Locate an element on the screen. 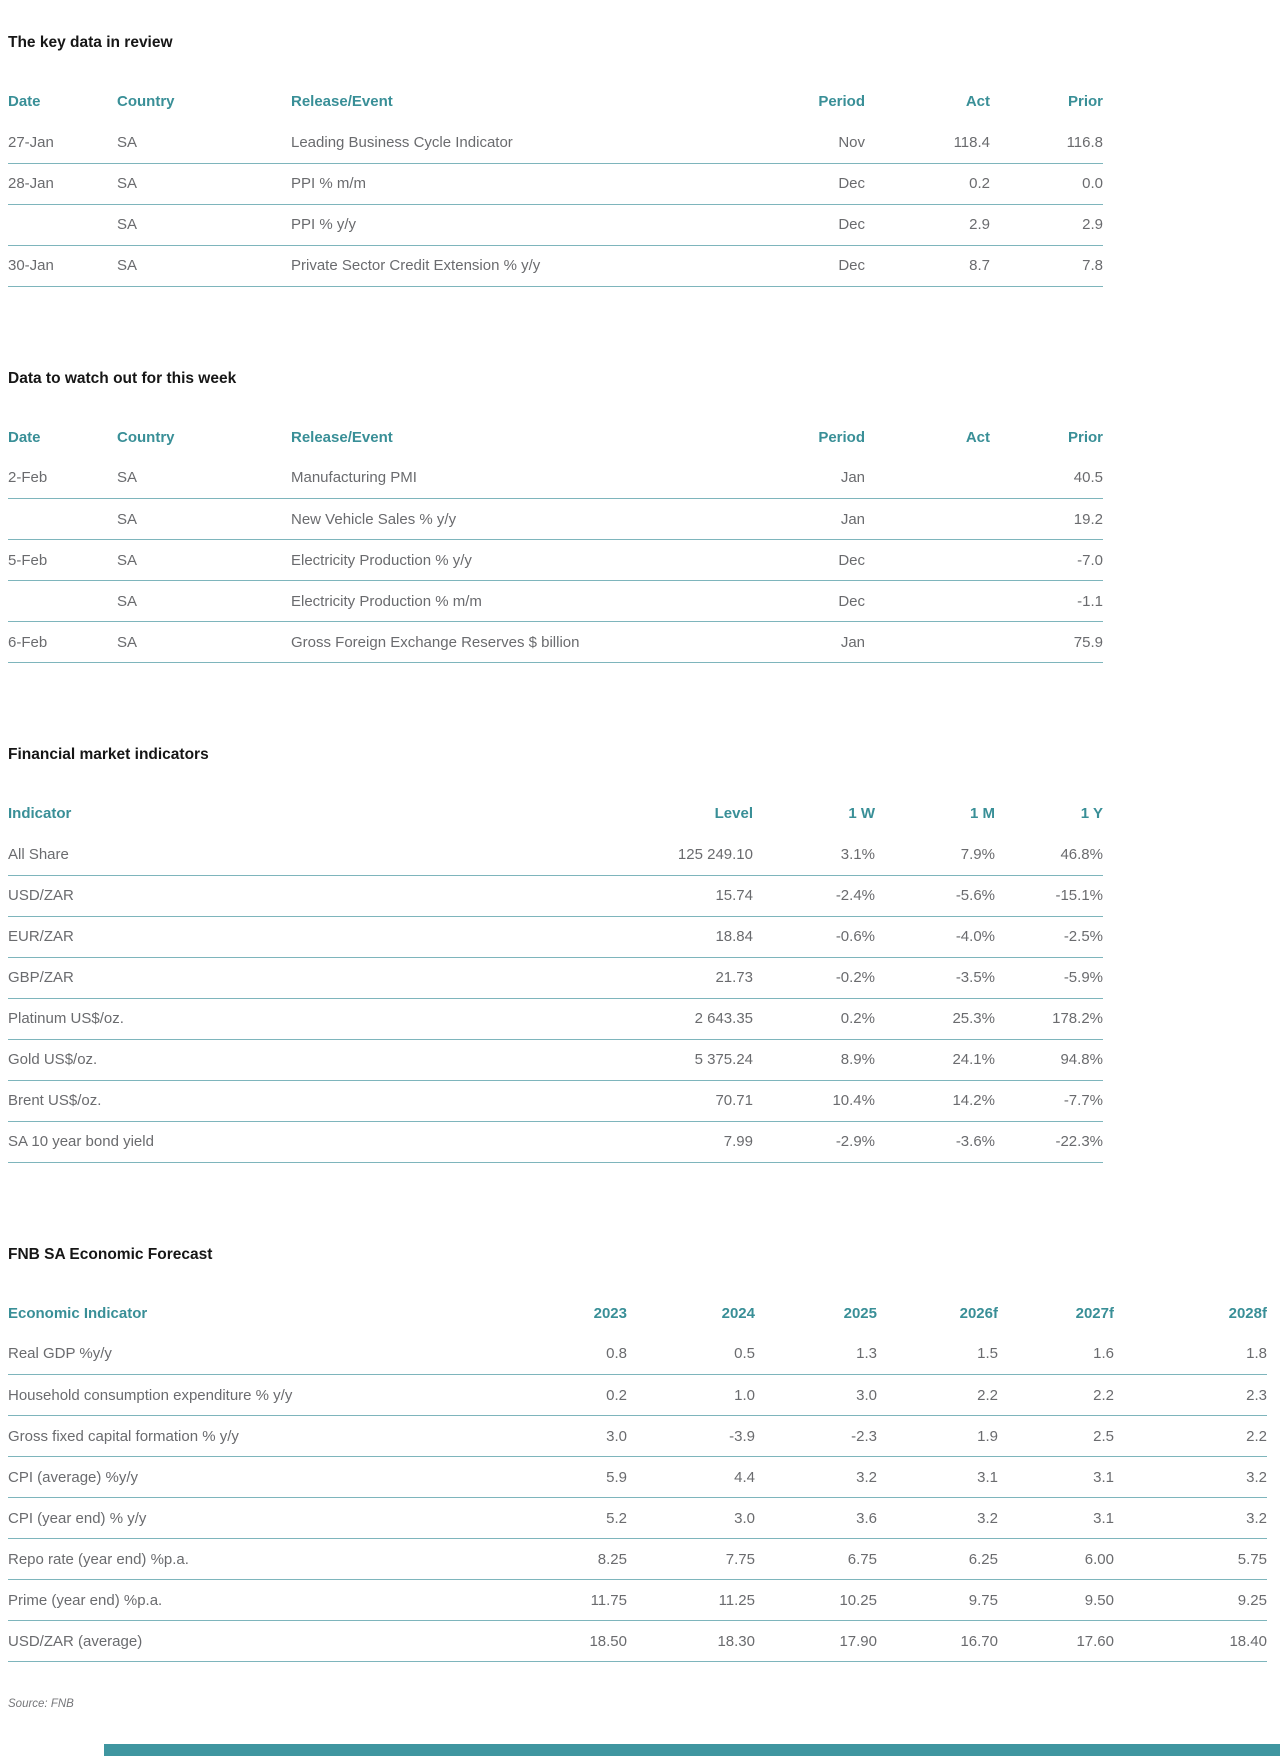  table-cell: 116.8 is located at coordinates (1046, 143).